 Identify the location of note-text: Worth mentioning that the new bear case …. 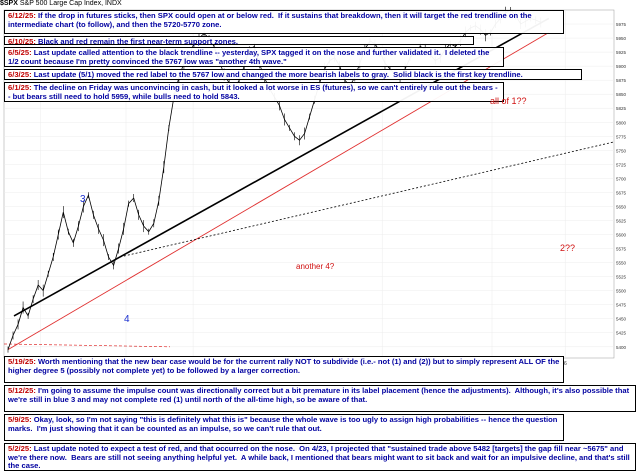
(285, 366).